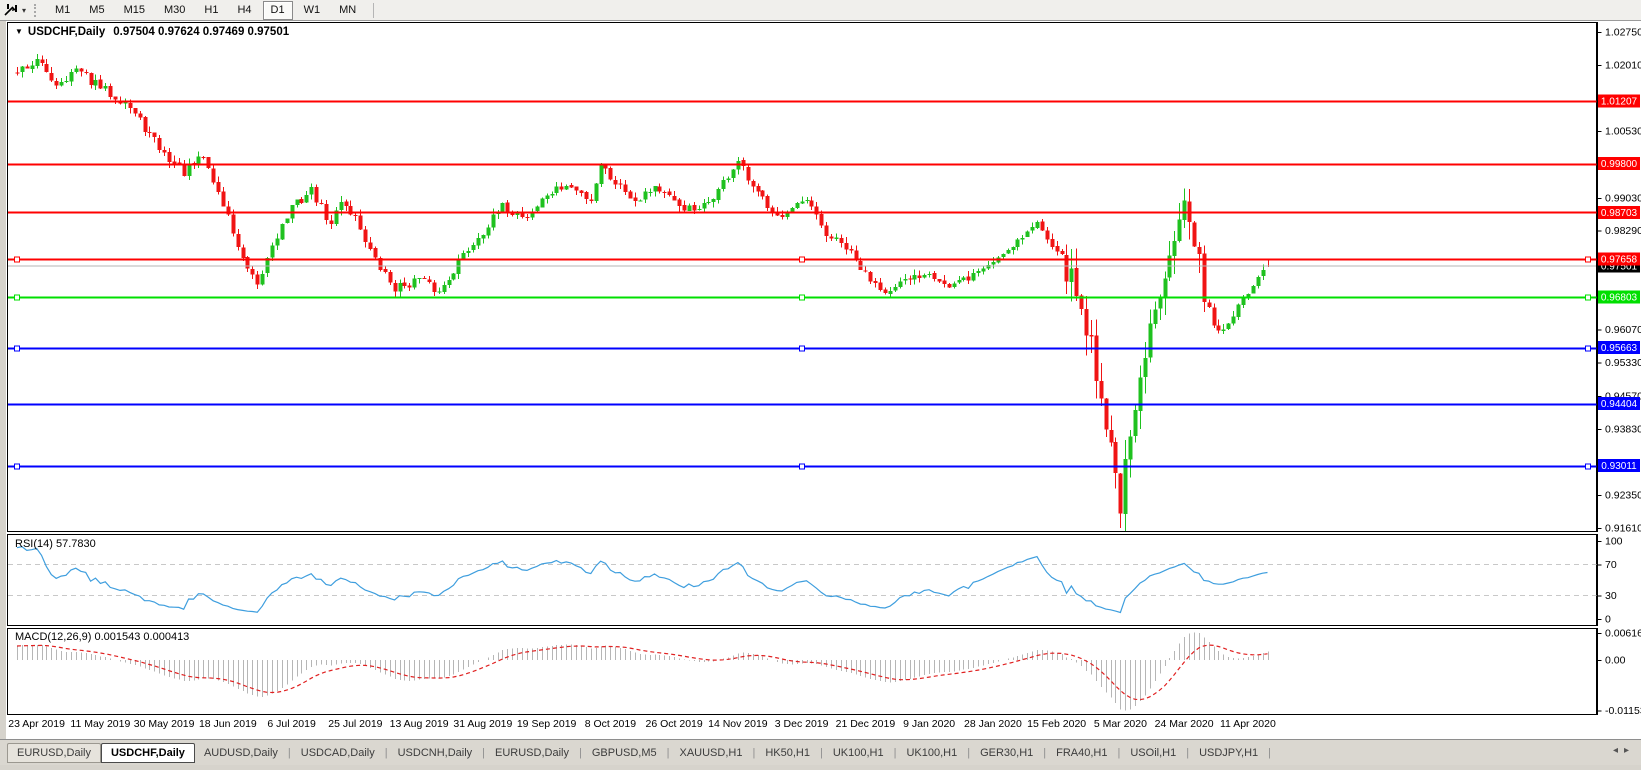  What do you see at coordinates (1082, 752) in the screenshot?
I see `chart-tab-fra40-h1: FRA40,H1` at bounding box center [1082, 752].